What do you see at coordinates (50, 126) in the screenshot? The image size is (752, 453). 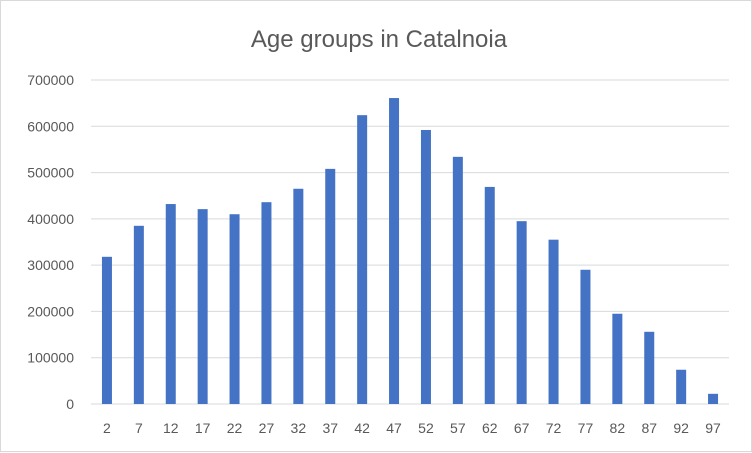 I see `y-tick-label: 600000` at bounding box center [50, 126].